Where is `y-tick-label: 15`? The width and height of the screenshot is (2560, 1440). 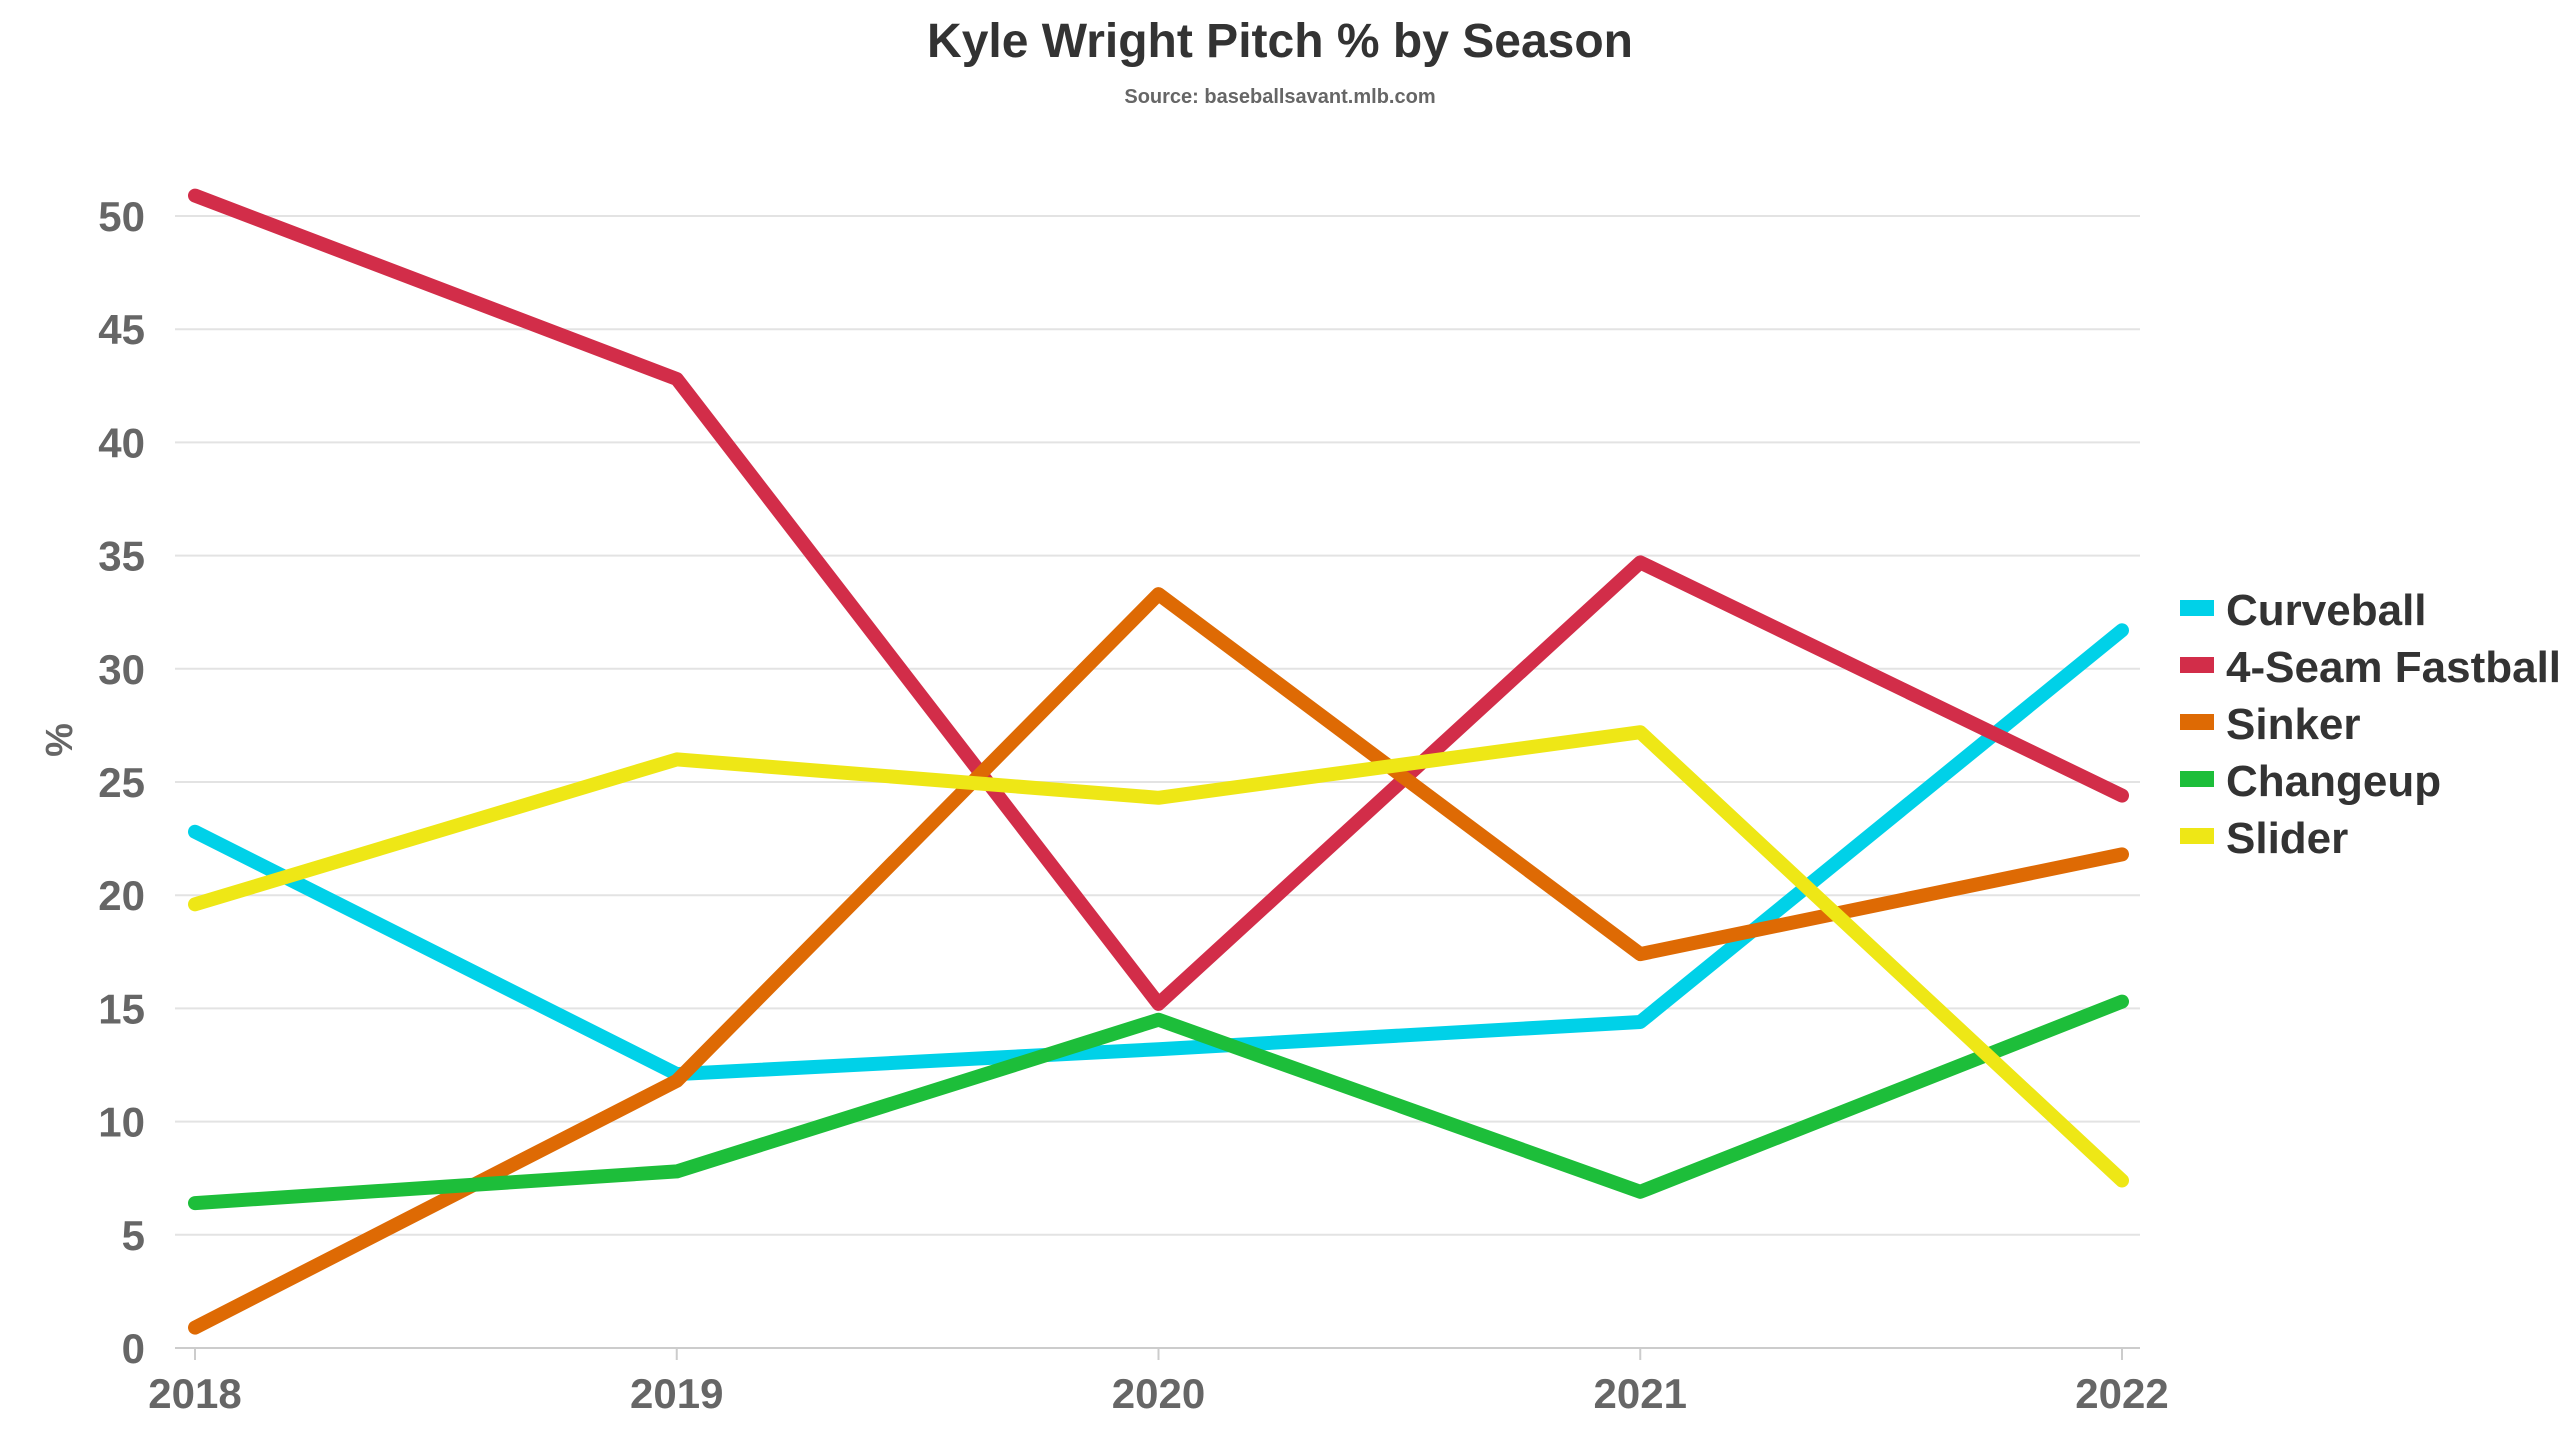 y-tick-label: 15 is located at coordinates (121, 1008).